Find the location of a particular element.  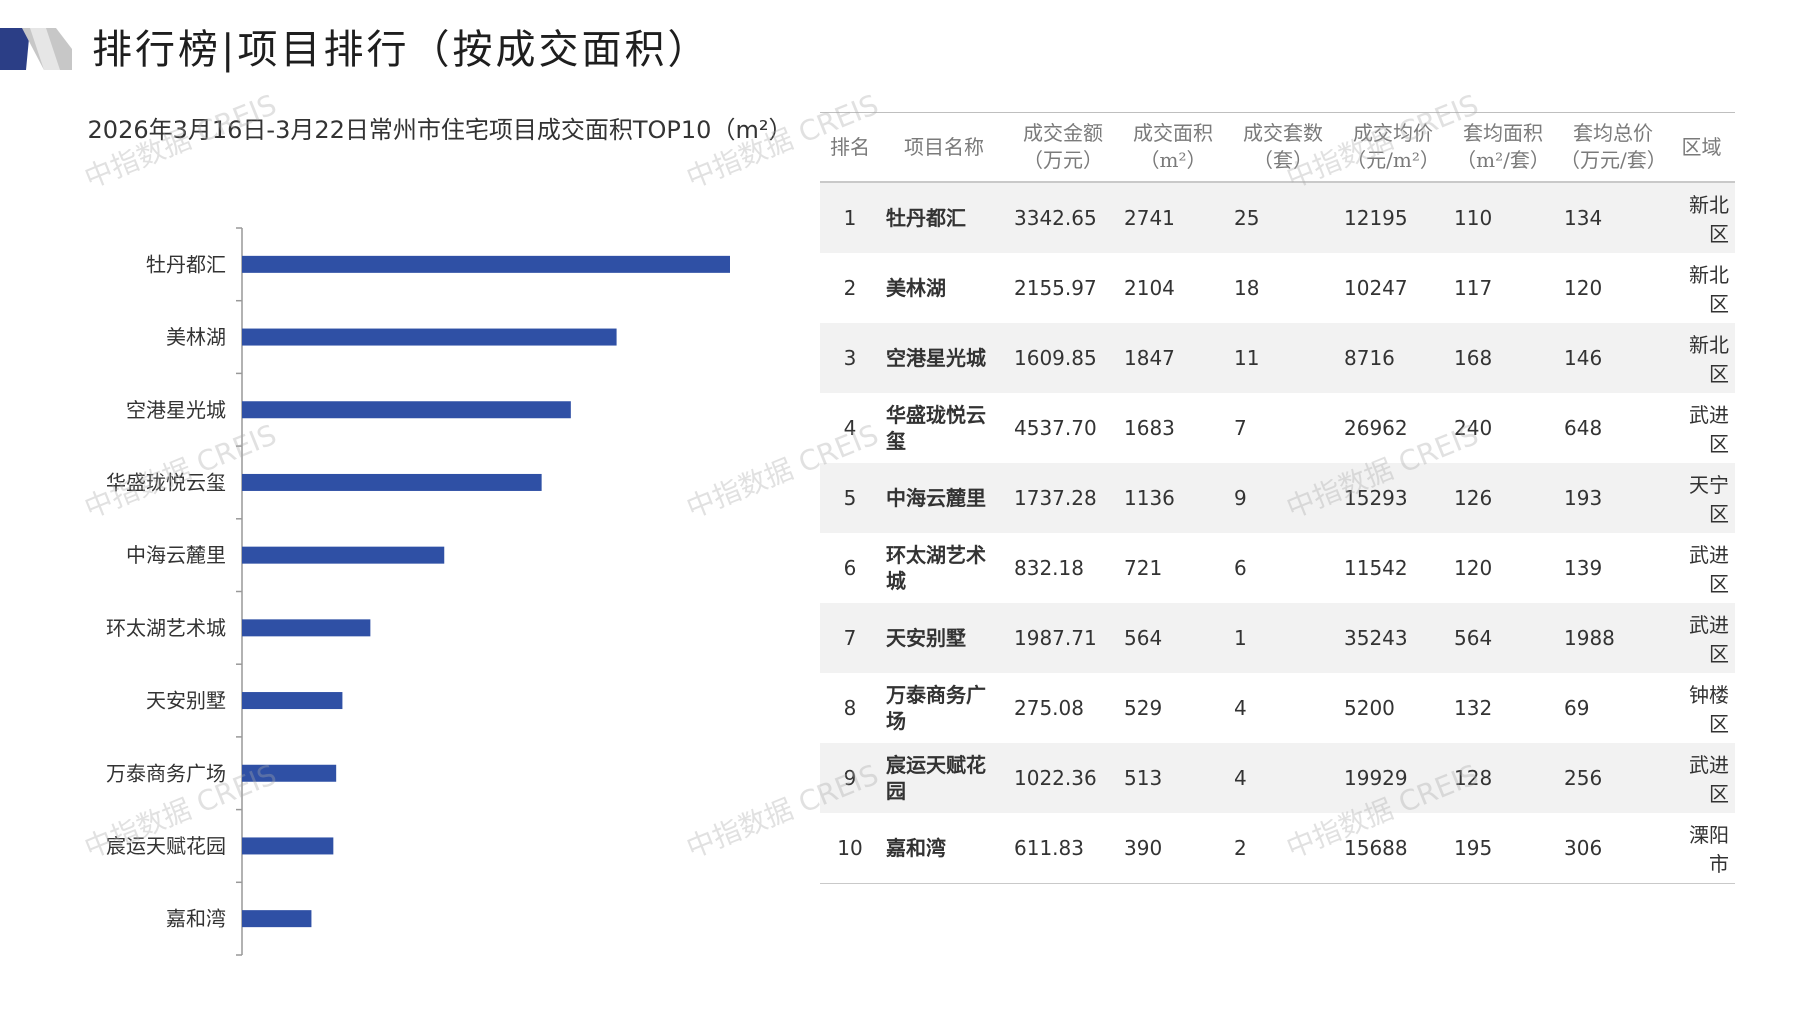

category-label: 牡丹都汇 is located at coordinates (186, 264).